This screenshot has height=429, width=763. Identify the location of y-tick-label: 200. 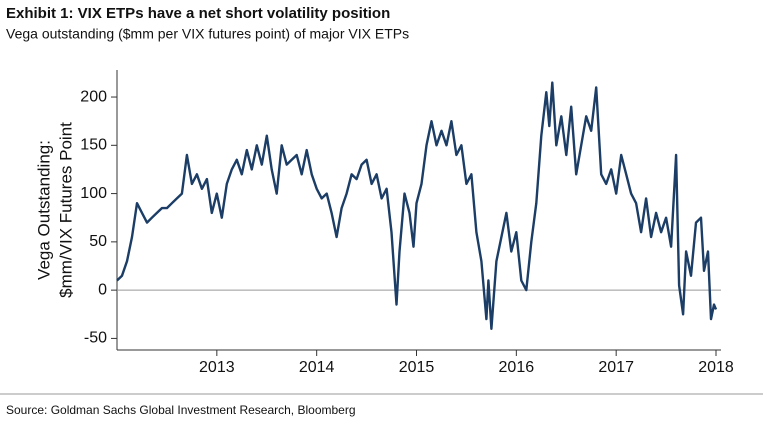
(93, 96).